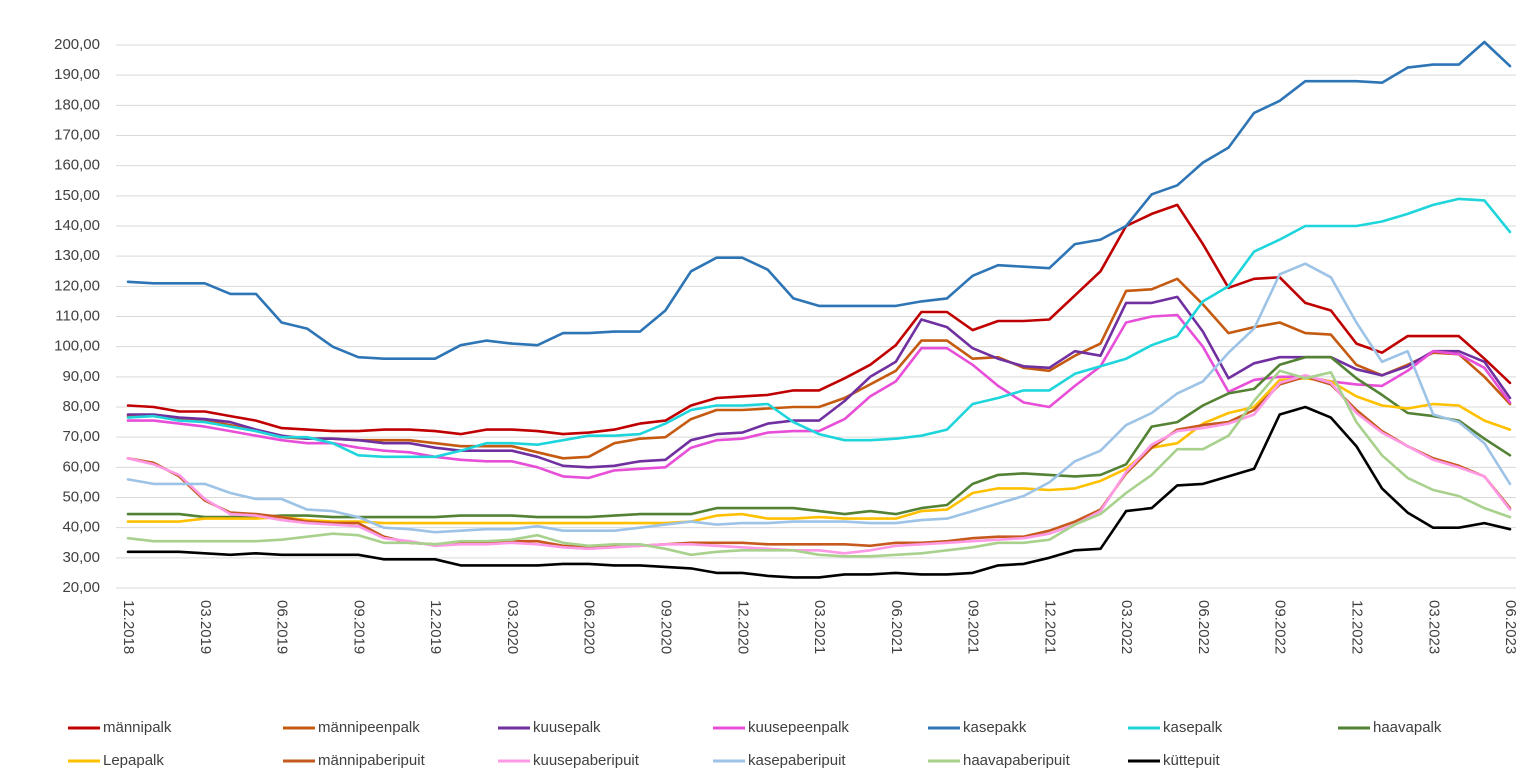 The image size is (1520, 783). Describe the element at coordinates (77, 255) in the screenshot. I see `y-tick-label: 130,00` at that location.